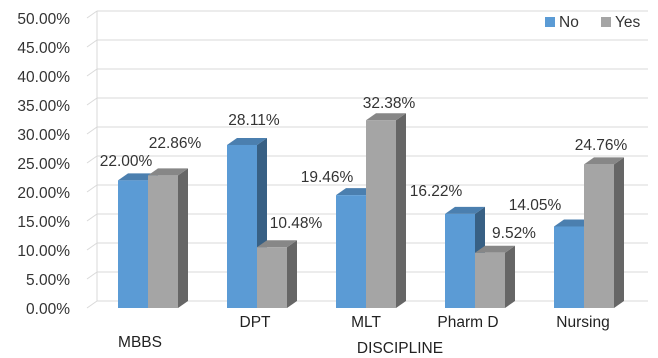  Describe the element at coordinates (43, 222) in the screenshot. I see `y-tick-label: 15.00%` at that location.